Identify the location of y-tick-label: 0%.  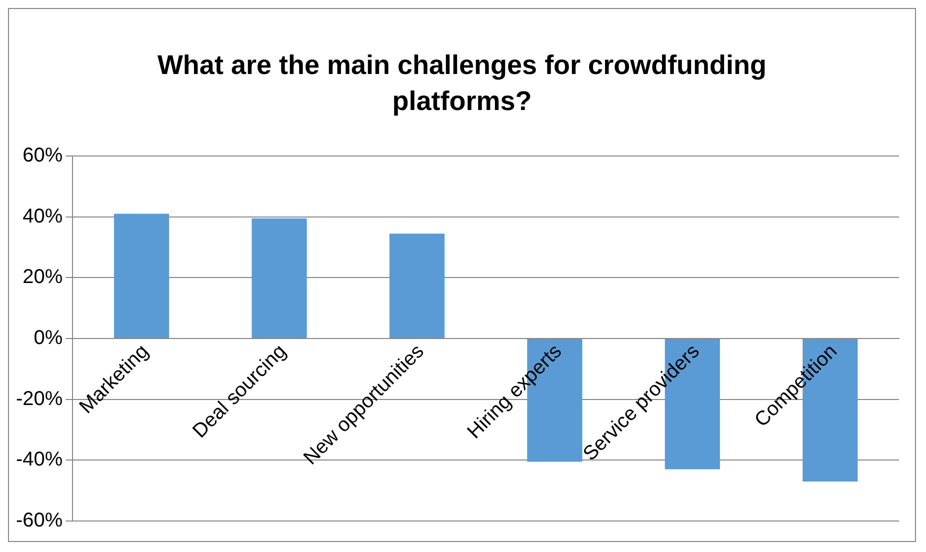
(48, 338).